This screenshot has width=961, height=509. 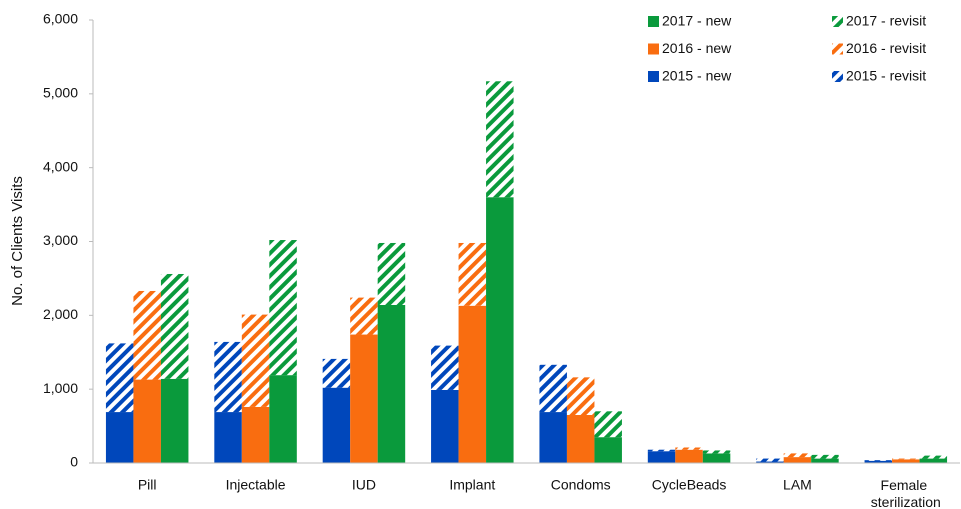 What do you see at coordinates (697, 76) in the screenshot?
I see `legend-label: 2015 - new` at bounding box center [697, 76].